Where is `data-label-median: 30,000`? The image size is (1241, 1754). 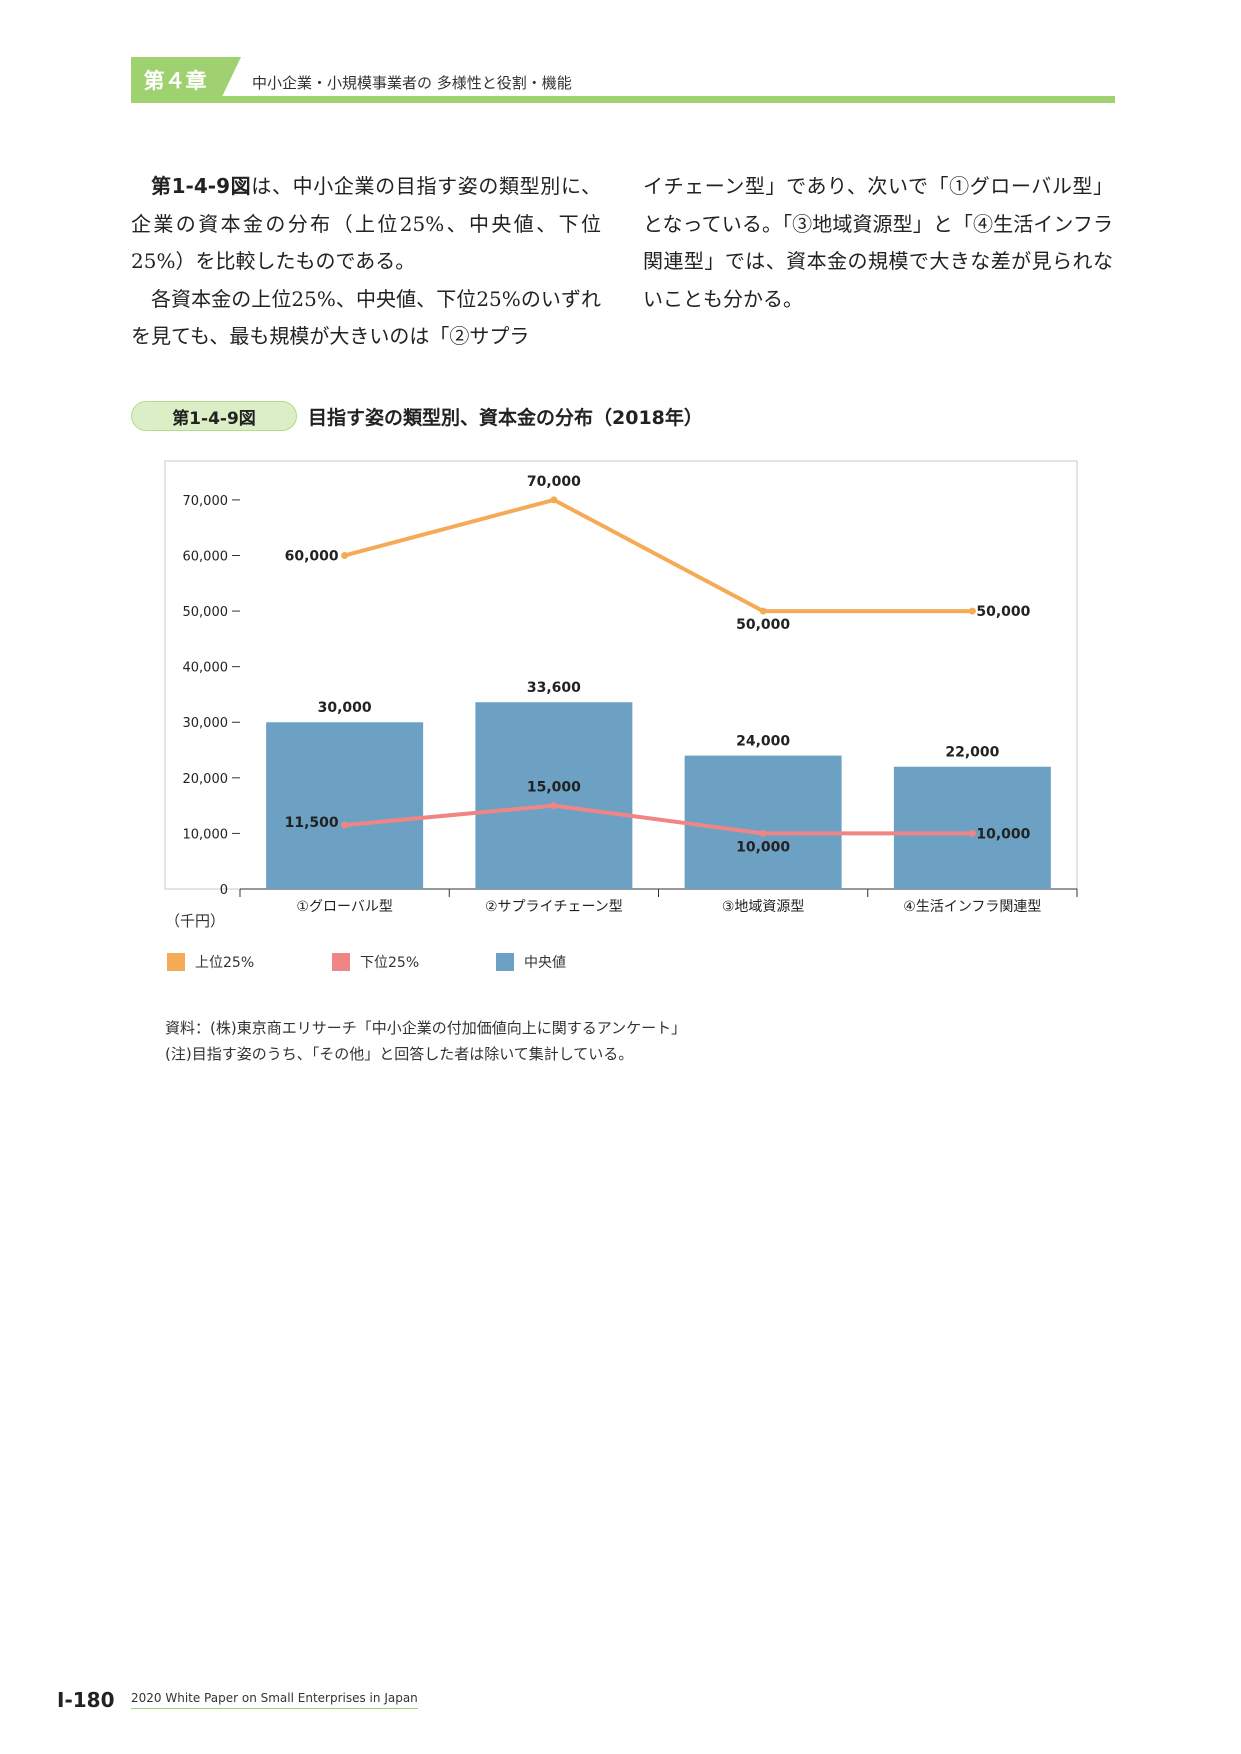 data-label-median: 30,000 is located at coordinates (345, 708).